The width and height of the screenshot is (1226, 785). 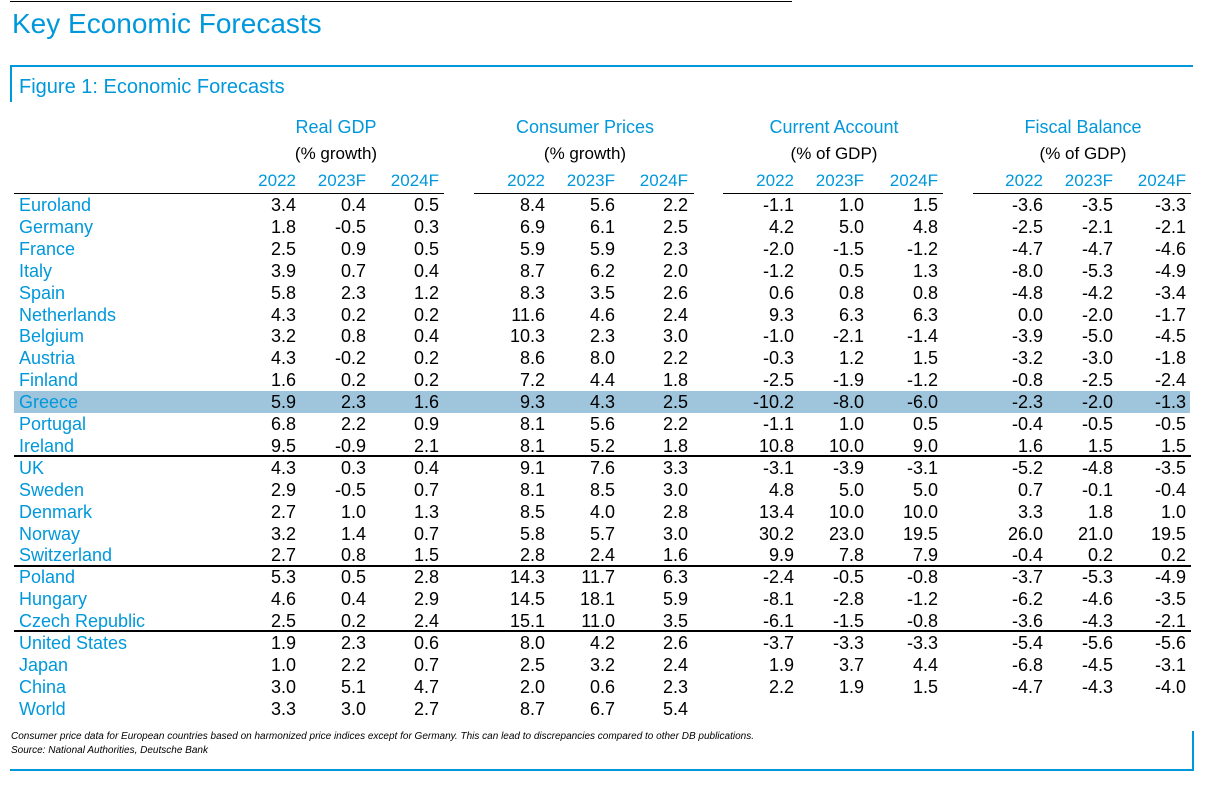 What do you see at coordinates (350, 226) in the screenshot?
I see `value-cell: -0.5` at bounding box center [350, 226].